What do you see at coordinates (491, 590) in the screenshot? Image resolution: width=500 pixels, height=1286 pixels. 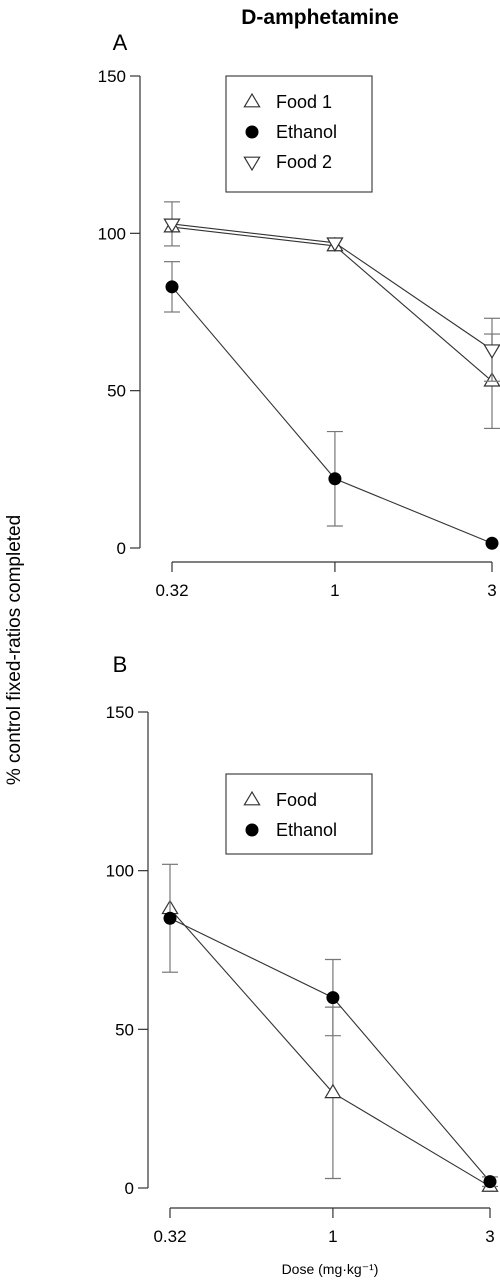 I see `panel-a-x-tick-label: 3` at bounding box center [491, 590].